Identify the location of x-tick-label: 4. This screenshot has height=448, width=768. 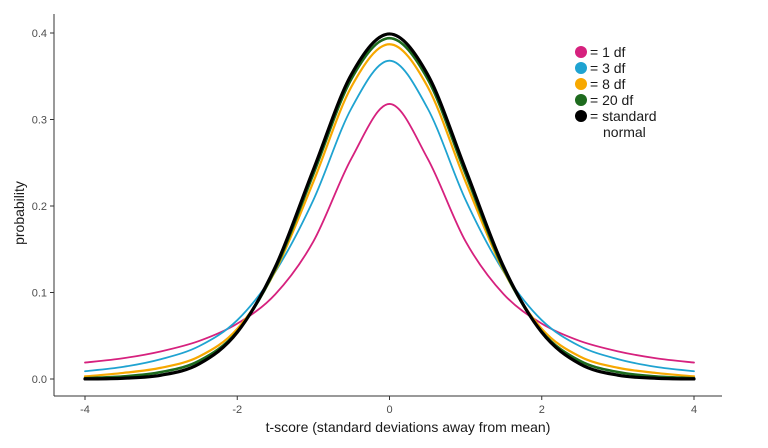
(694, 410).